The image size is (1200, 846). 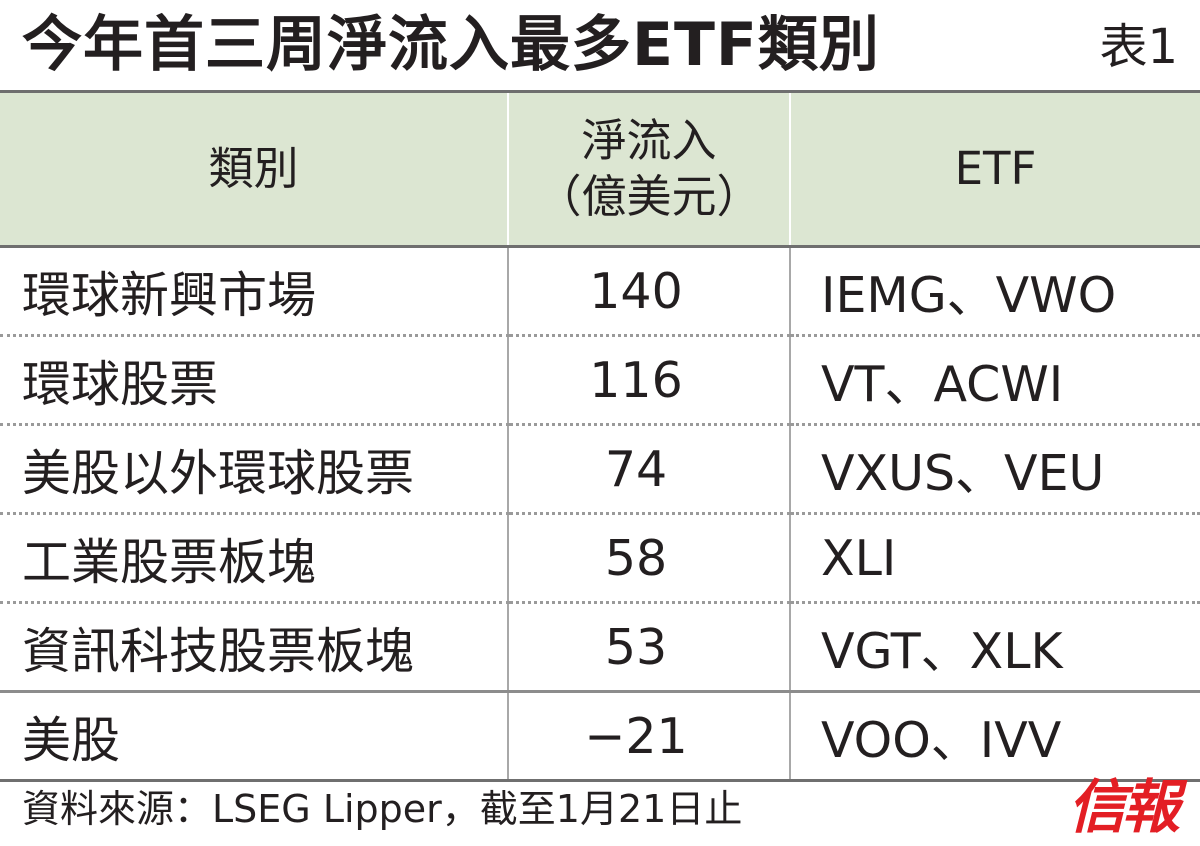 What do you see at coordinates (382, 809) in the screenshot?
I see `source-note: 資料來源：LSEG Lipper，截至1月21日止` at bounding box center [382, 809].